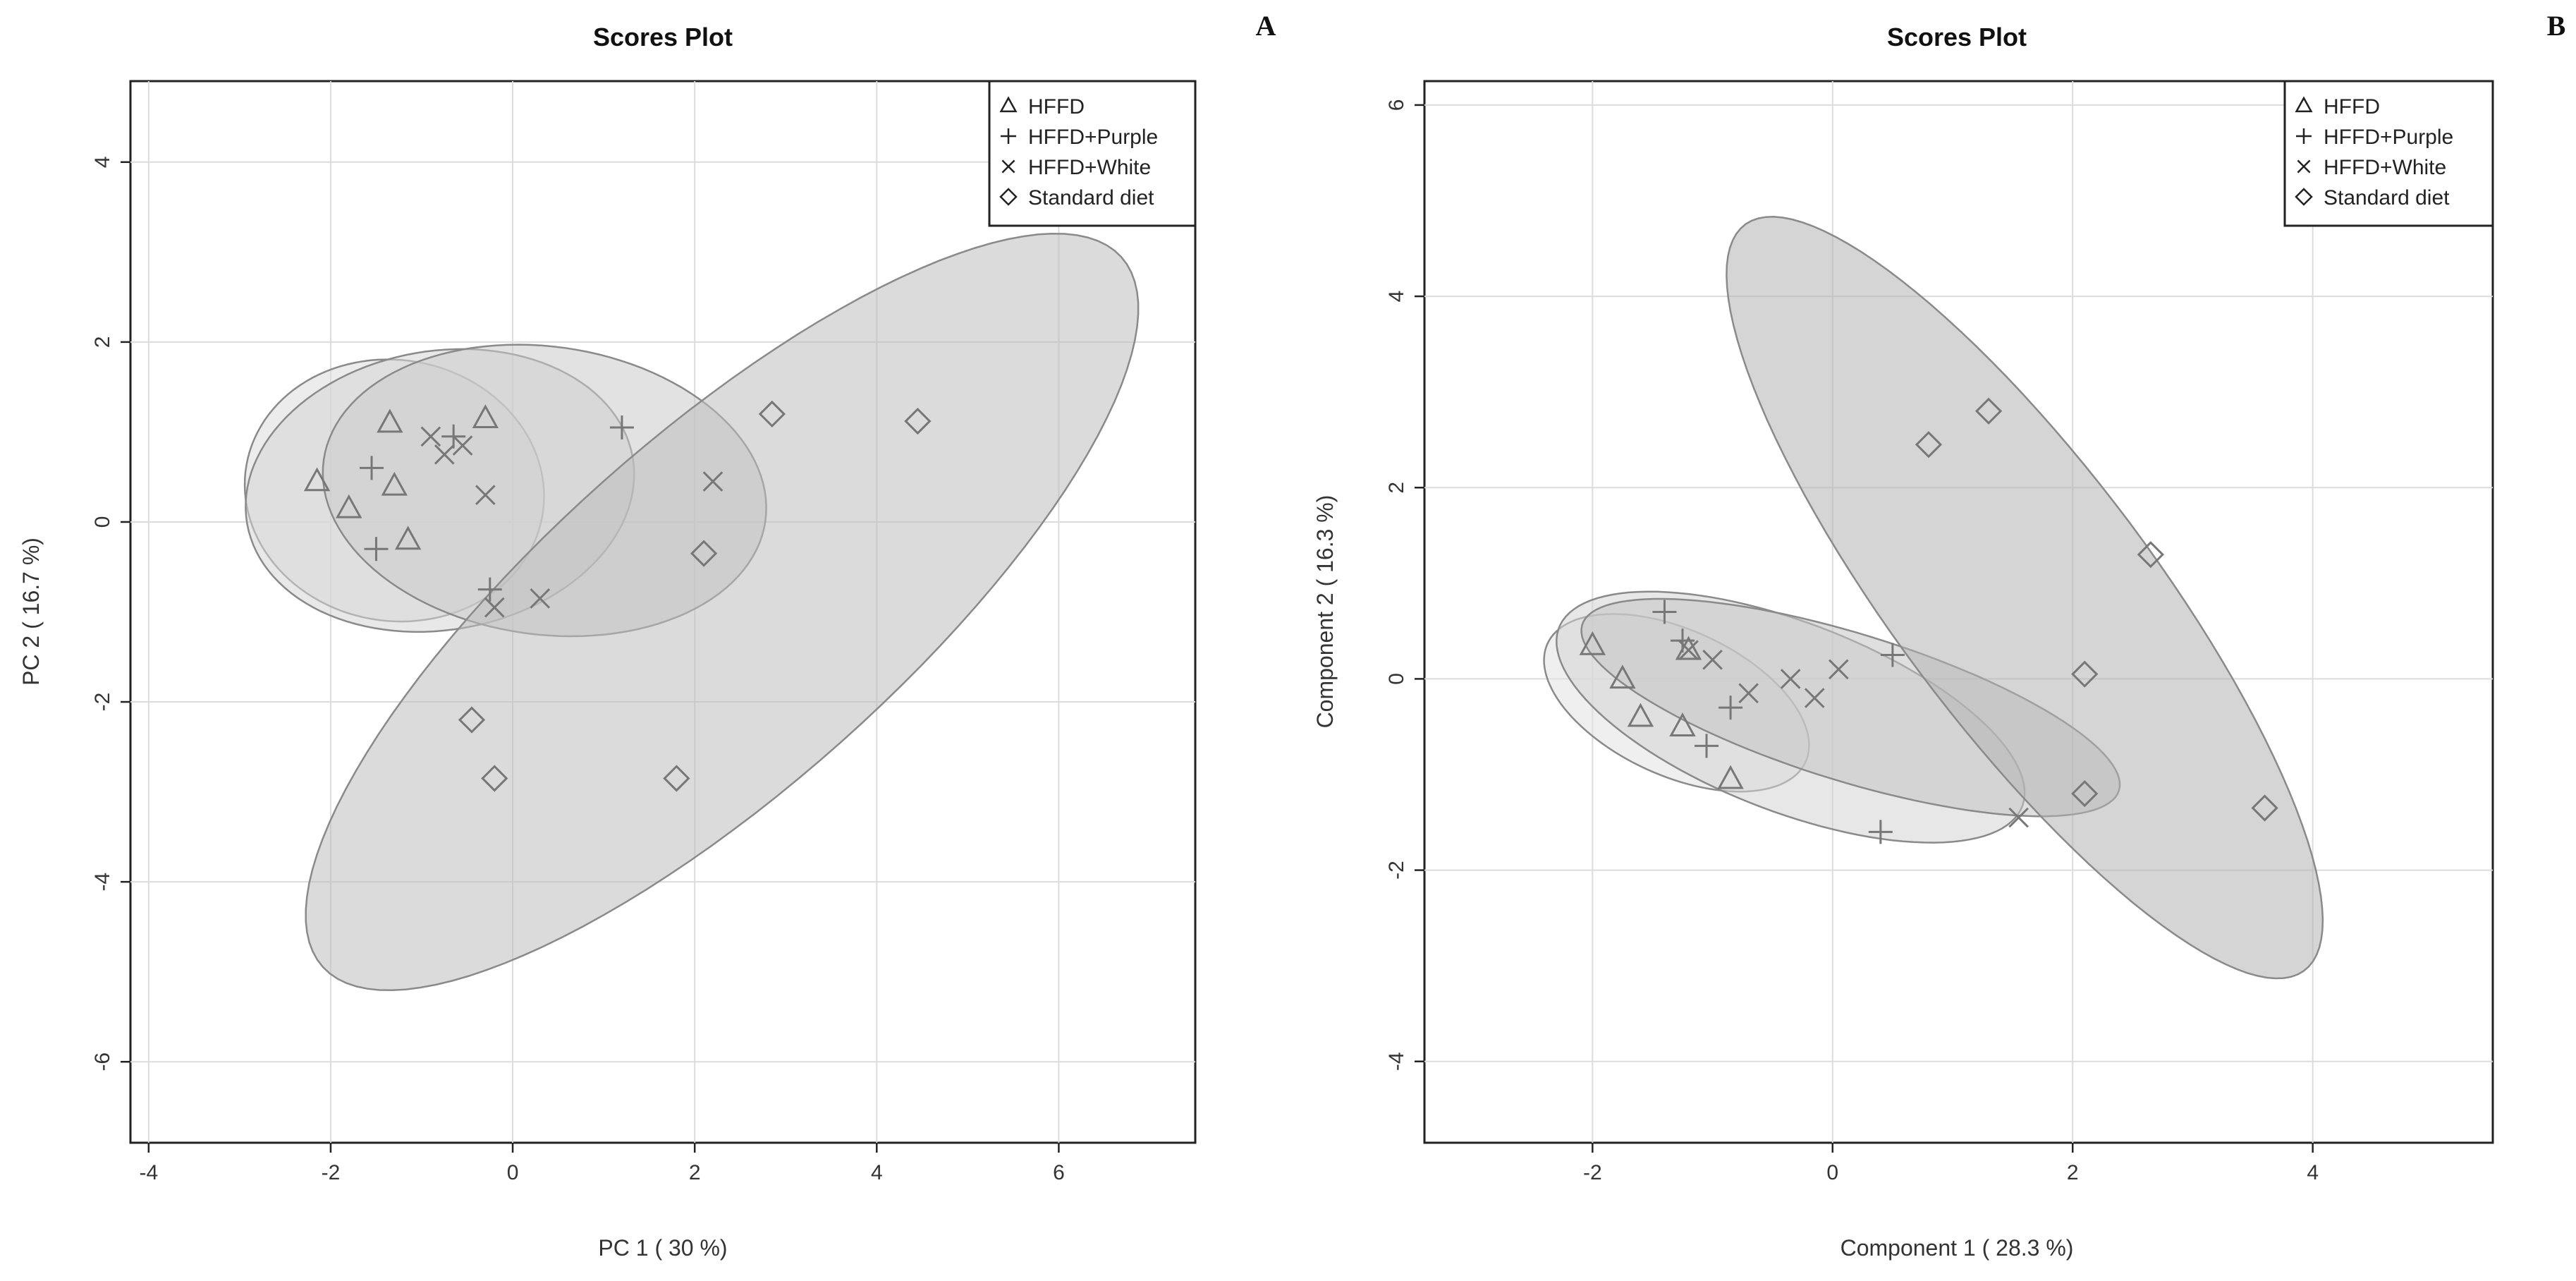  What do you see at coordinates (148, 1172) in the screenshot?
I see `panel-a-x-tick-label: -4` at bounding box center [148, 1172].